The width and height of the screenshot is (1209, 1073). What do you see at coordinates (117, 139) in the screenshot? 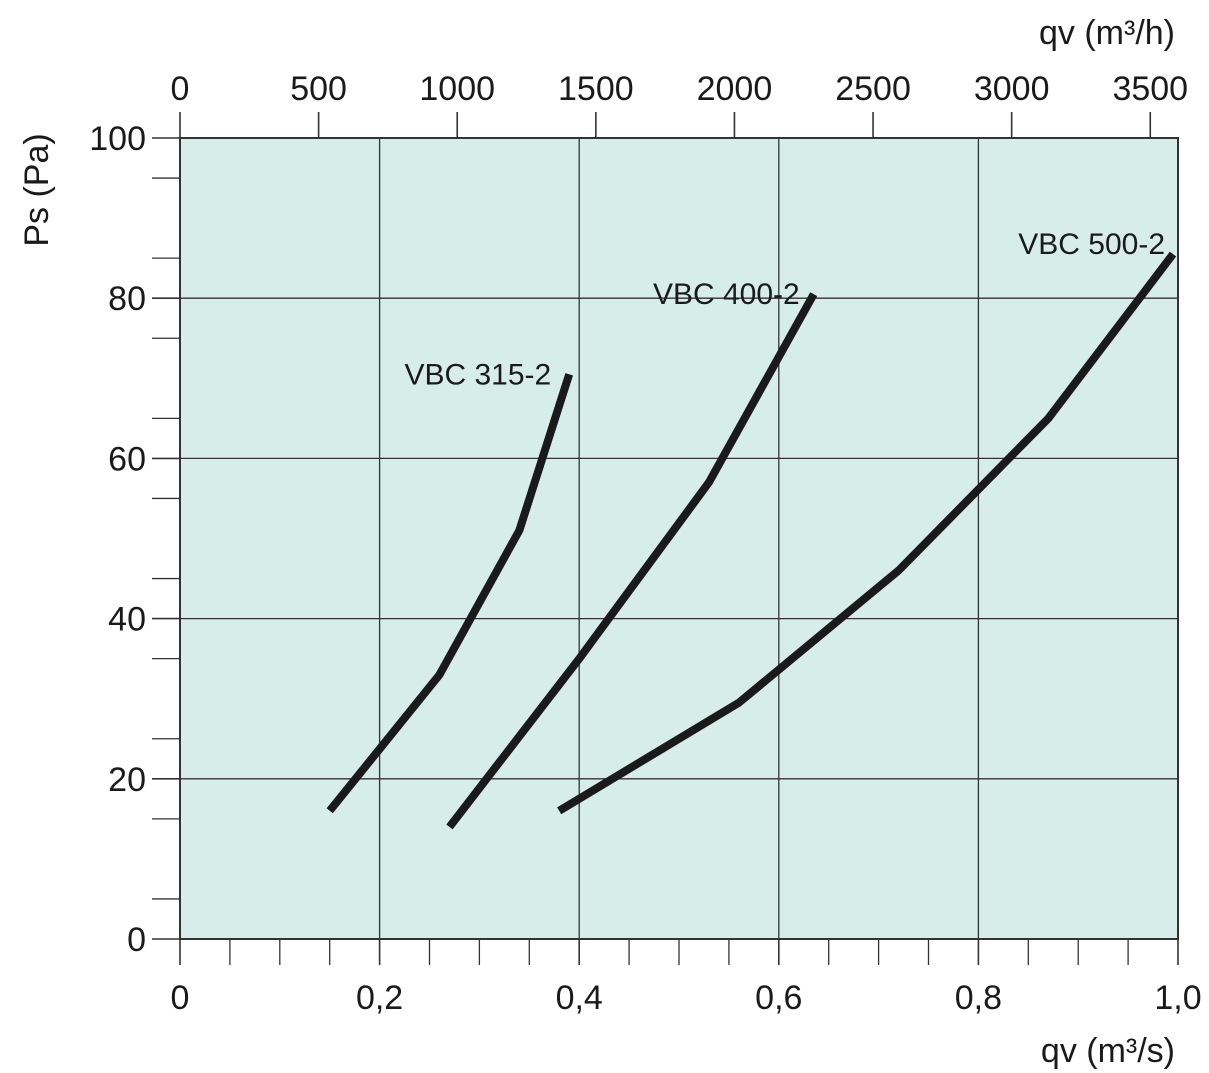
I see `y-tick-label: 100` at bounding box center [117, 139].